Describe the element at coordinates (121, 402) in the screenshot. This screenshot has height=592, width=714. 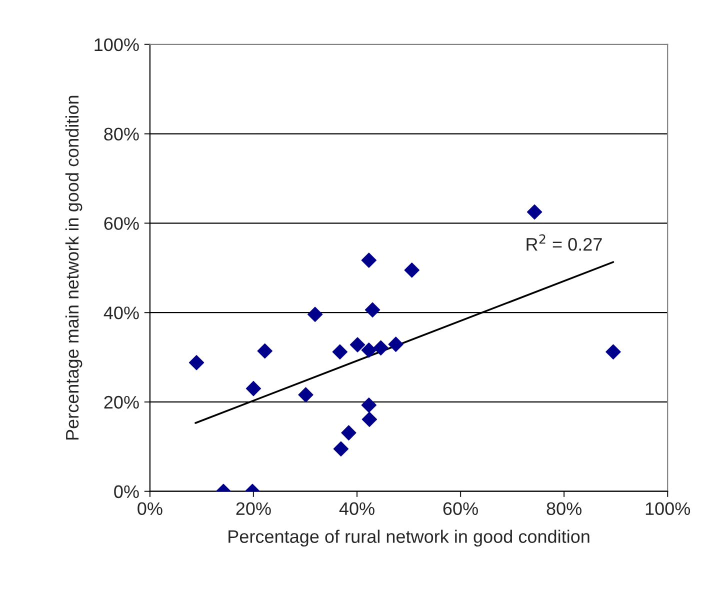
I see `y-tick-label: 20%` at that location.